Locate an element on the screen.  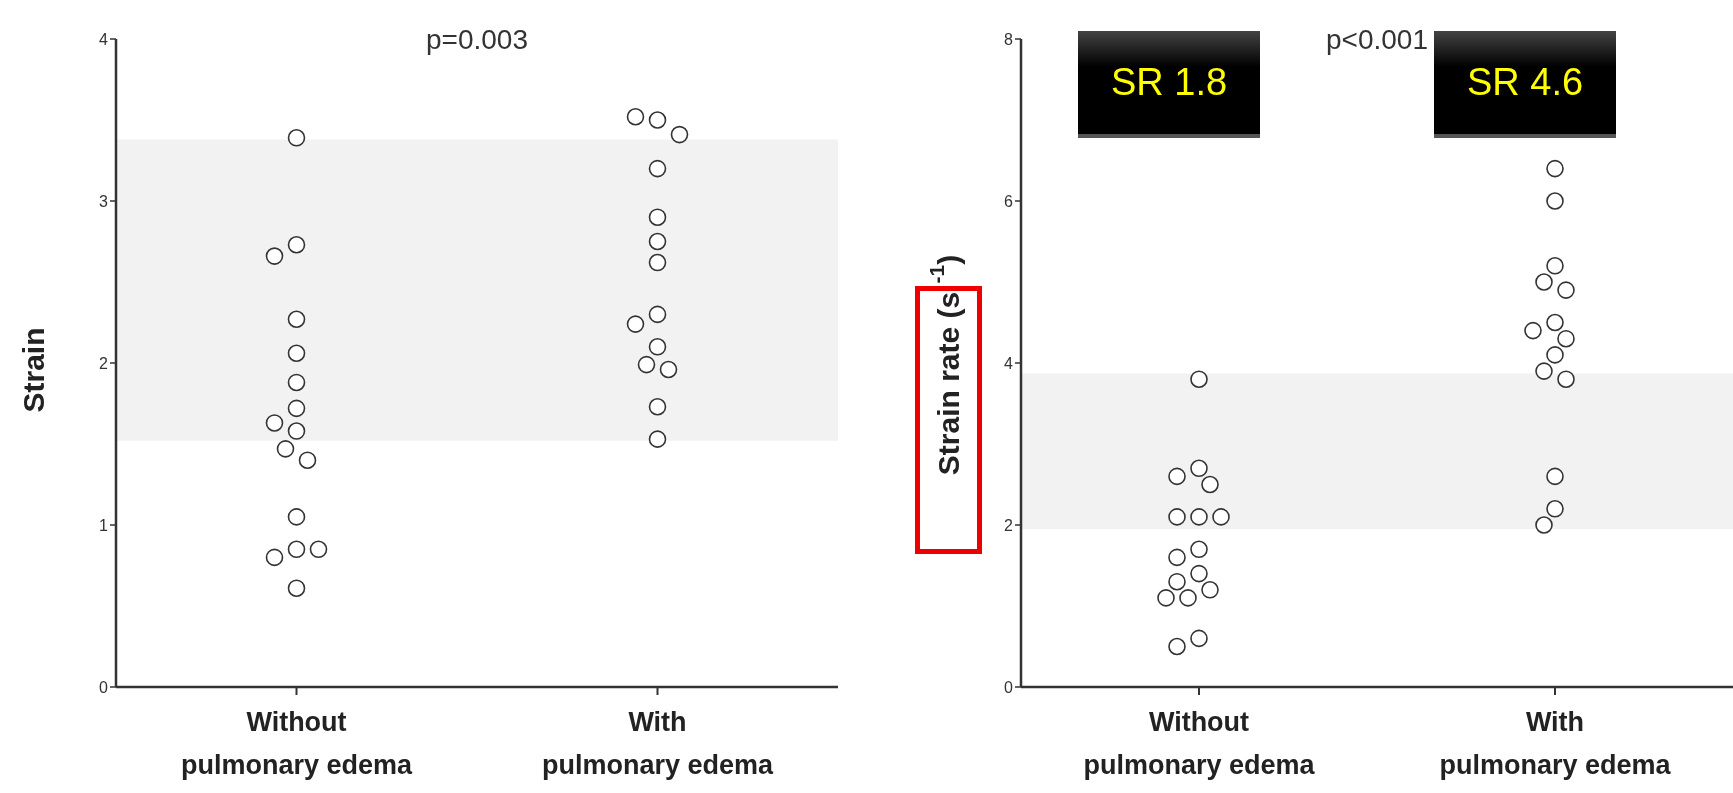
y-tick-label: 3 is located at coordinates (104, 201).